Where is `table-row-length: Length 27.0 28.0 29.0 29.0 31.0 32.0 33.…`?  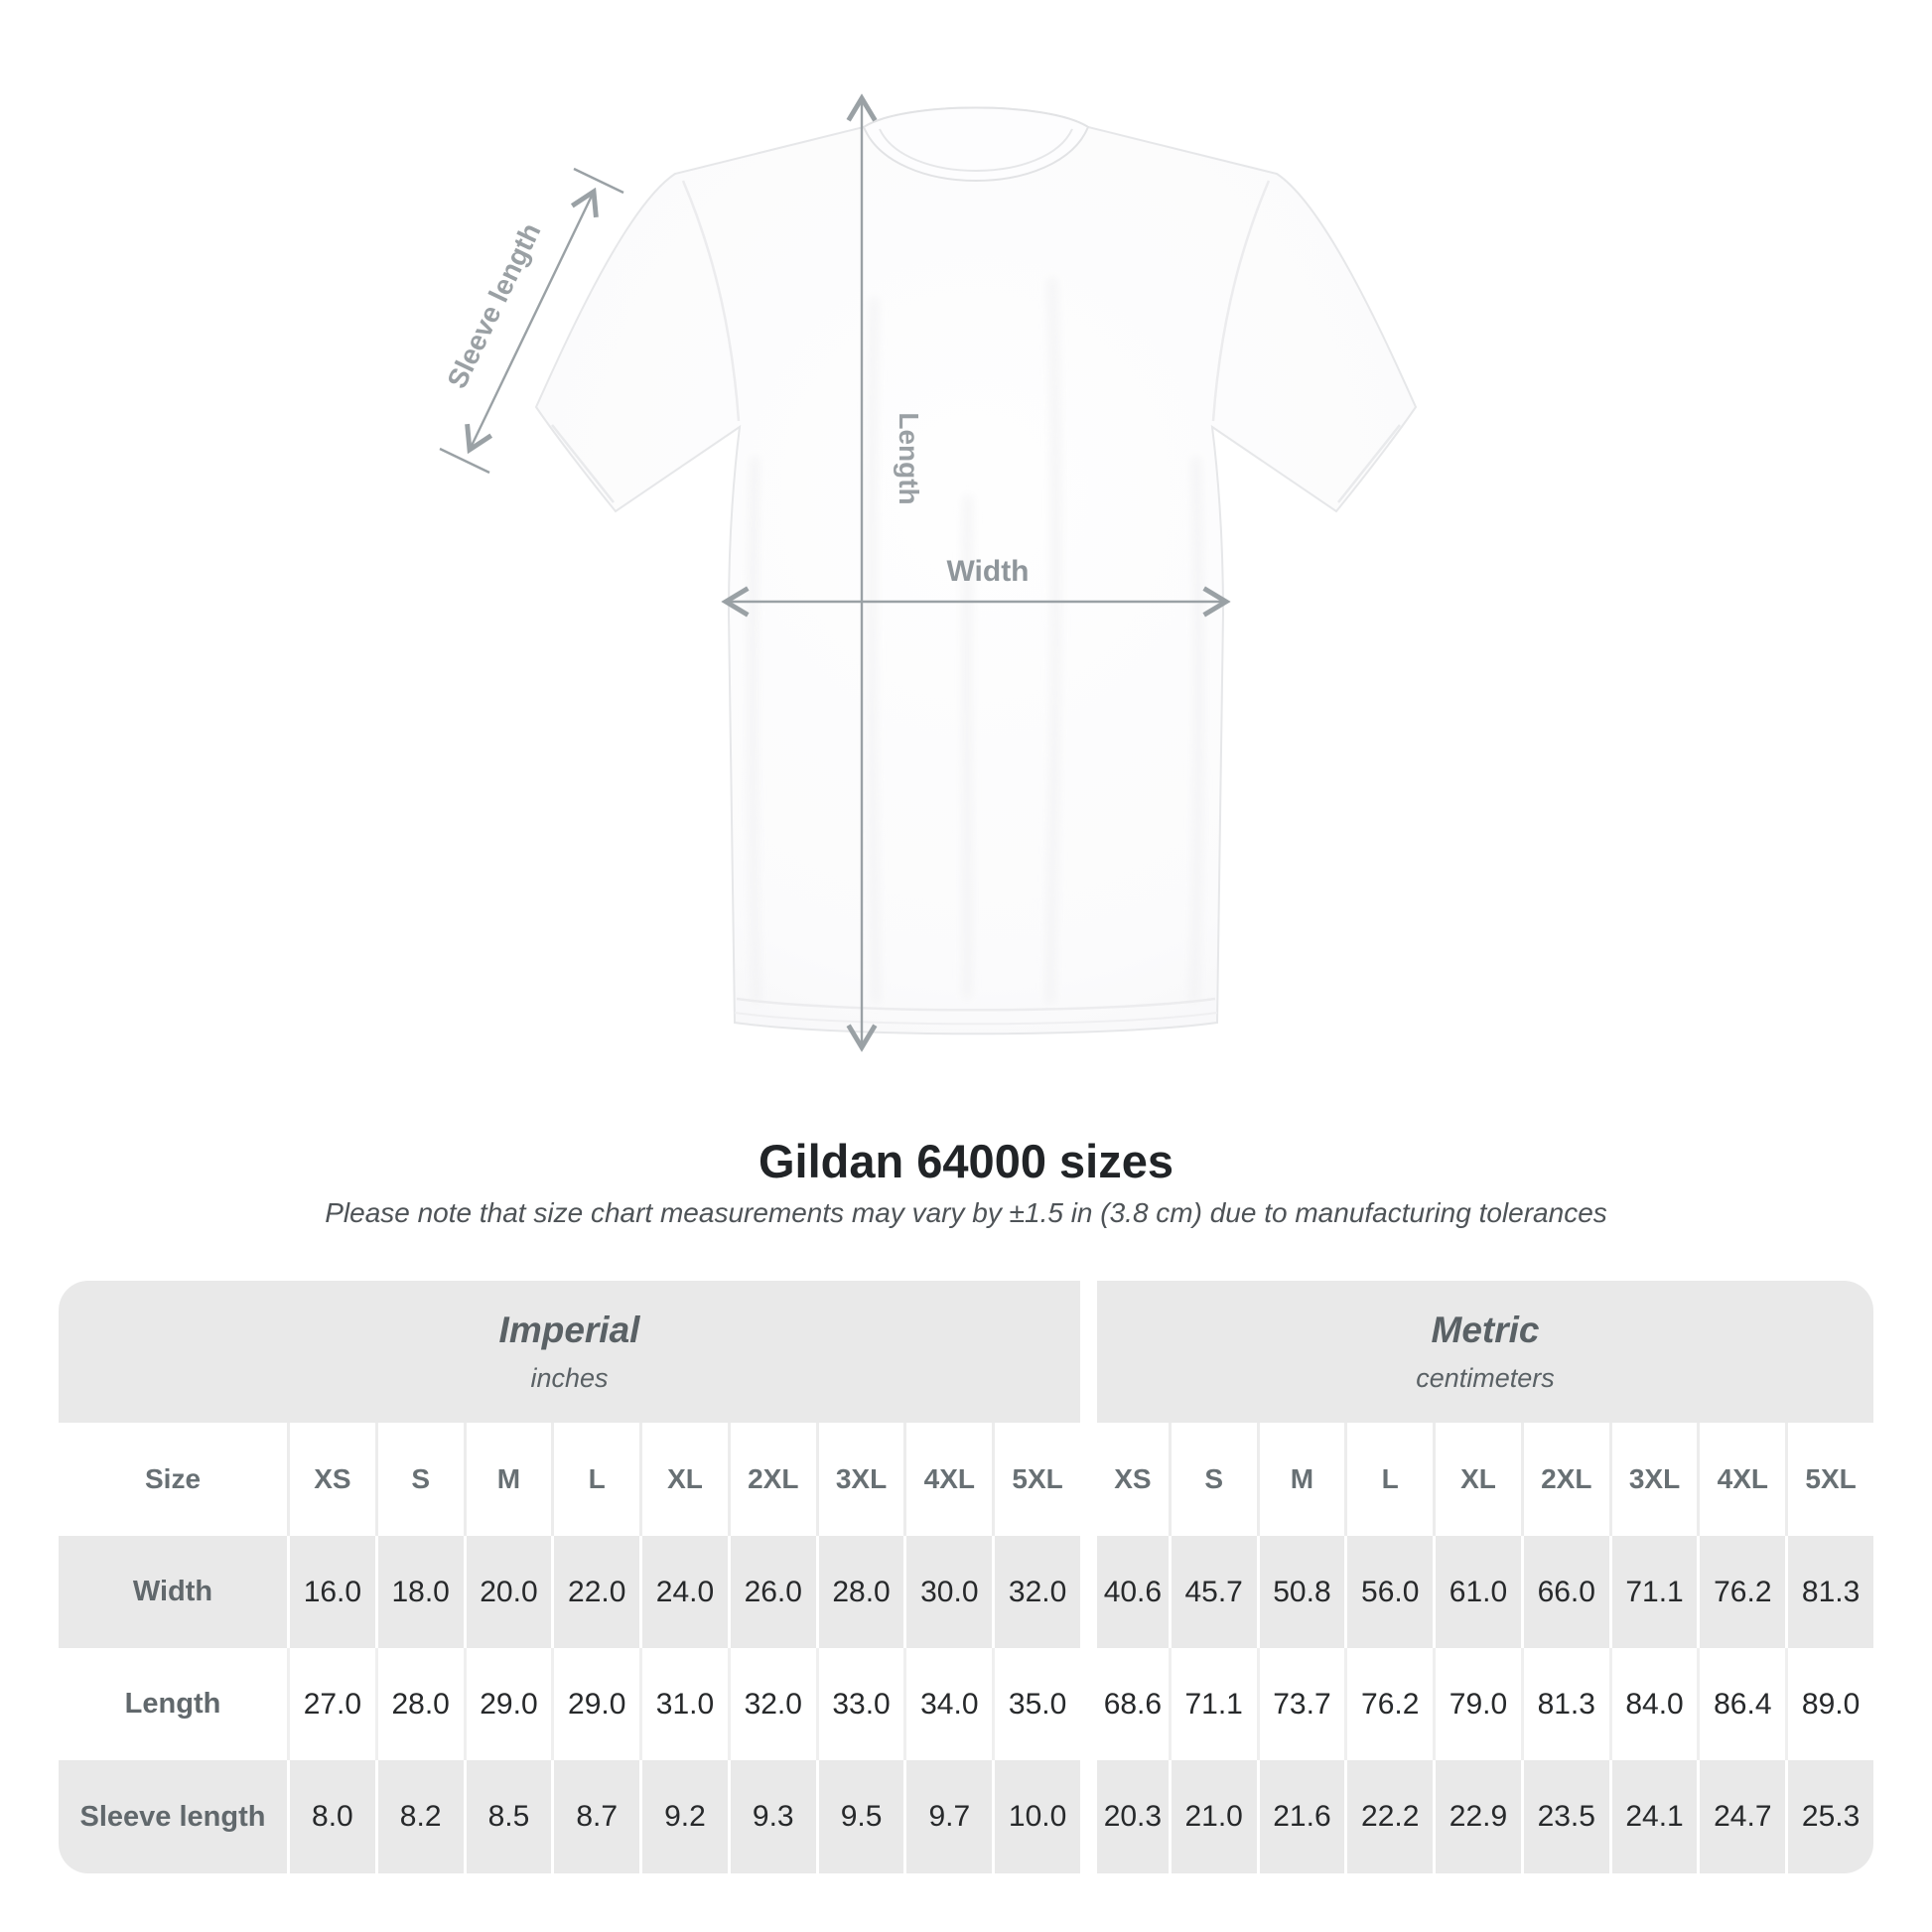 table-row-length: Length 27.0 28.0 29.0 29.0 31.0 32.0 33.… is located at coordinates (966, 1704).